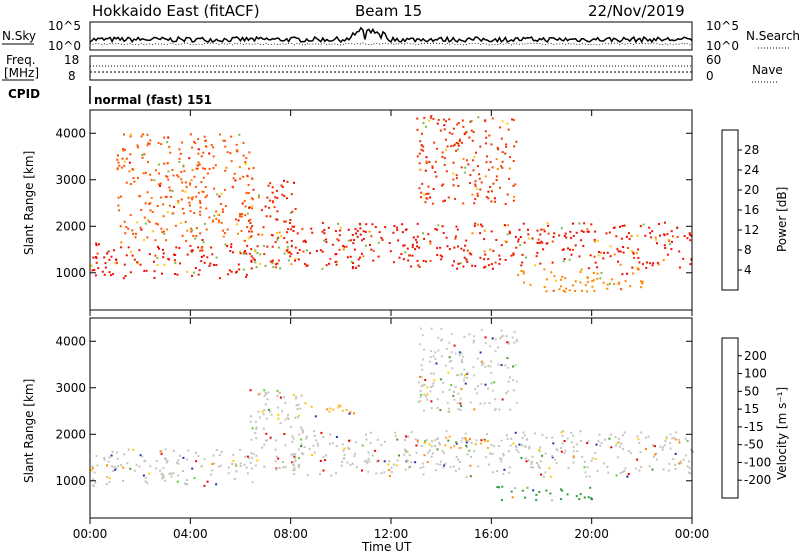  Describe the element at coordinates (401, 36) in the screenshot. I see `nsky-panel: N.Sky 10^5 10^0 10^5 10^0 N.Search` at that location.